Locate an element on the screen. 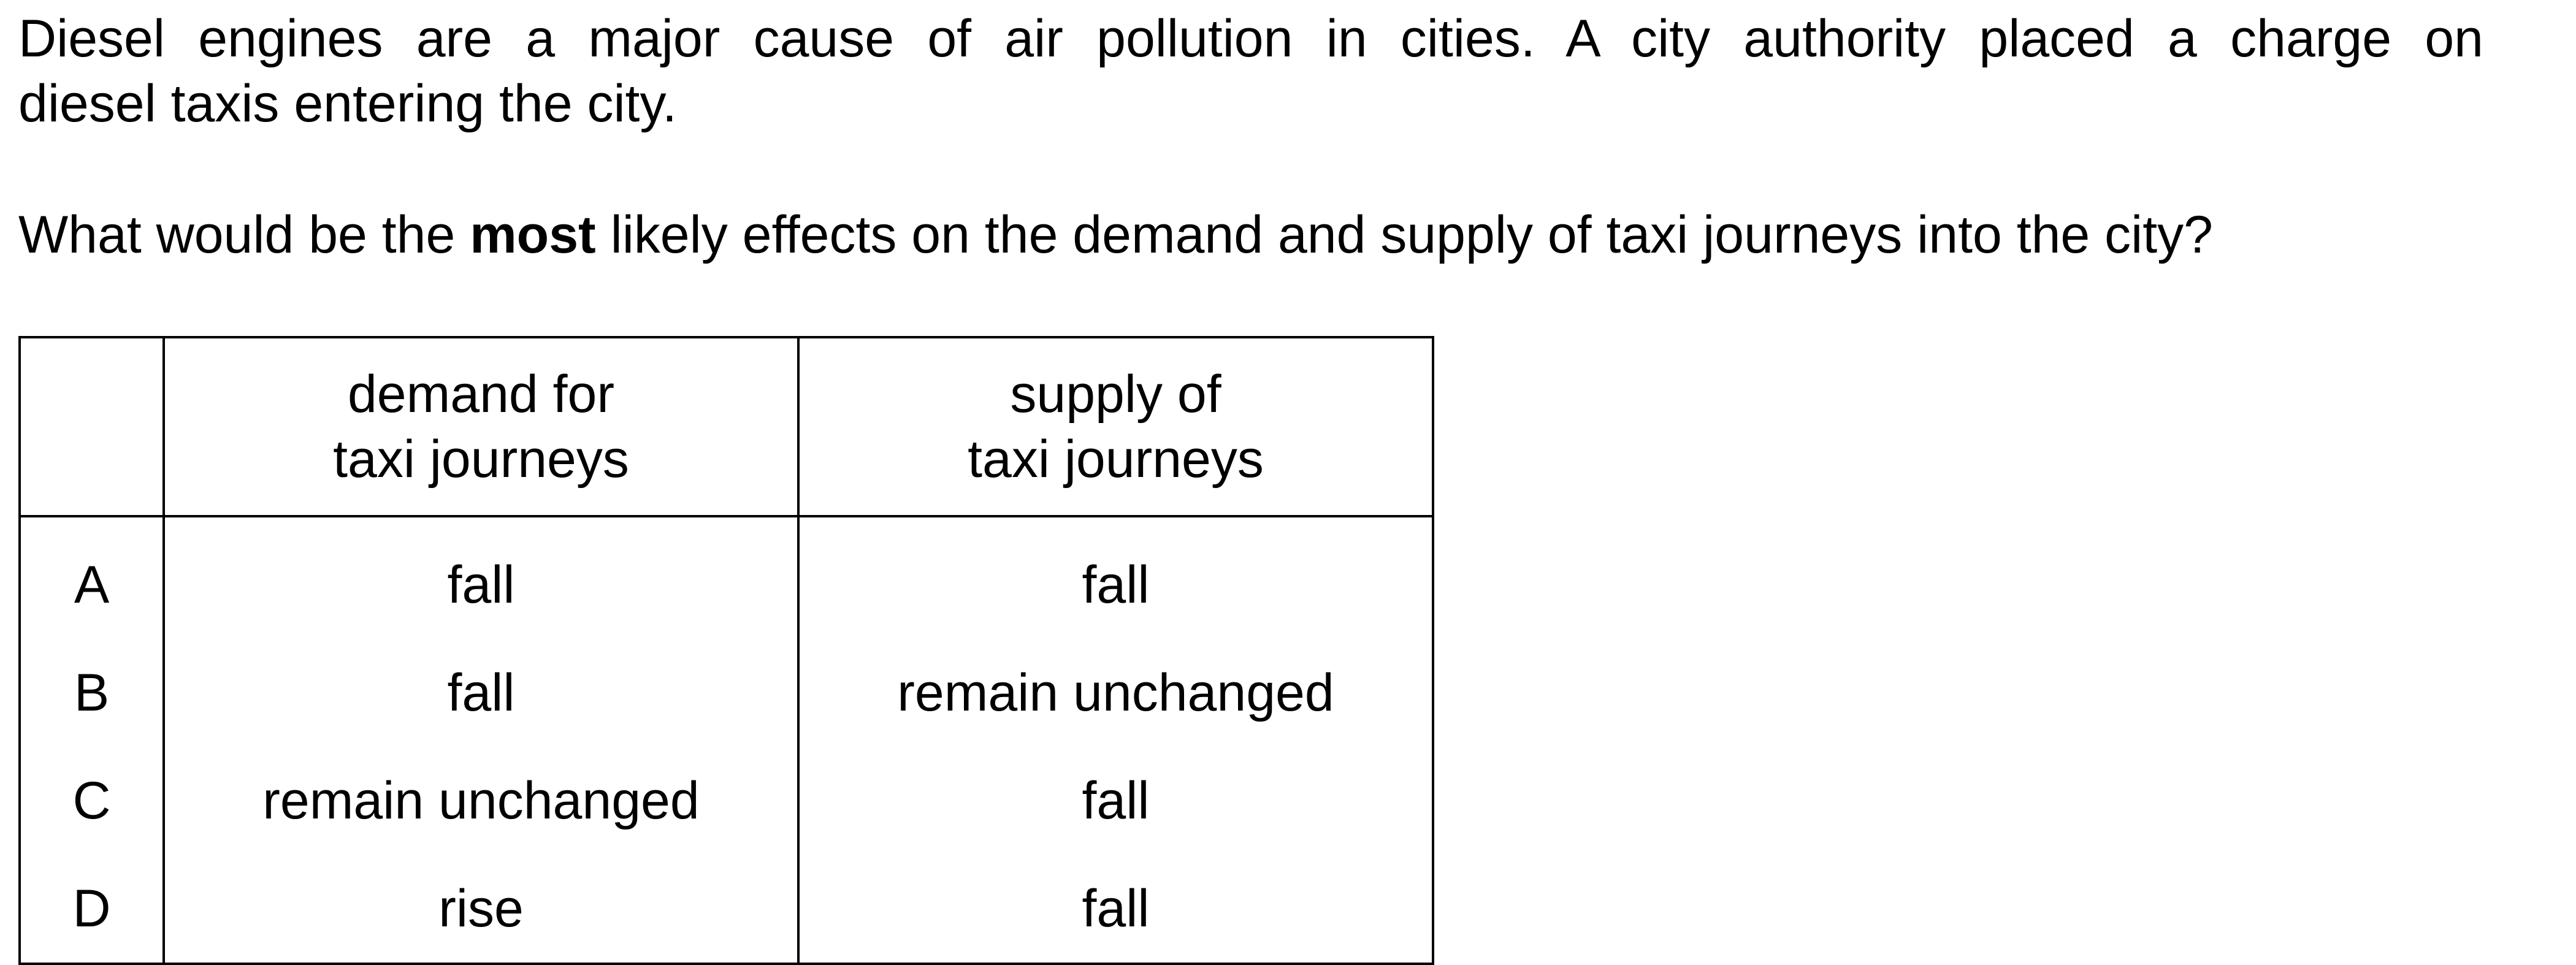 This screenshot has height=965, width=2576. header-demand-line1: demand for is located at coordinates (481, 394).